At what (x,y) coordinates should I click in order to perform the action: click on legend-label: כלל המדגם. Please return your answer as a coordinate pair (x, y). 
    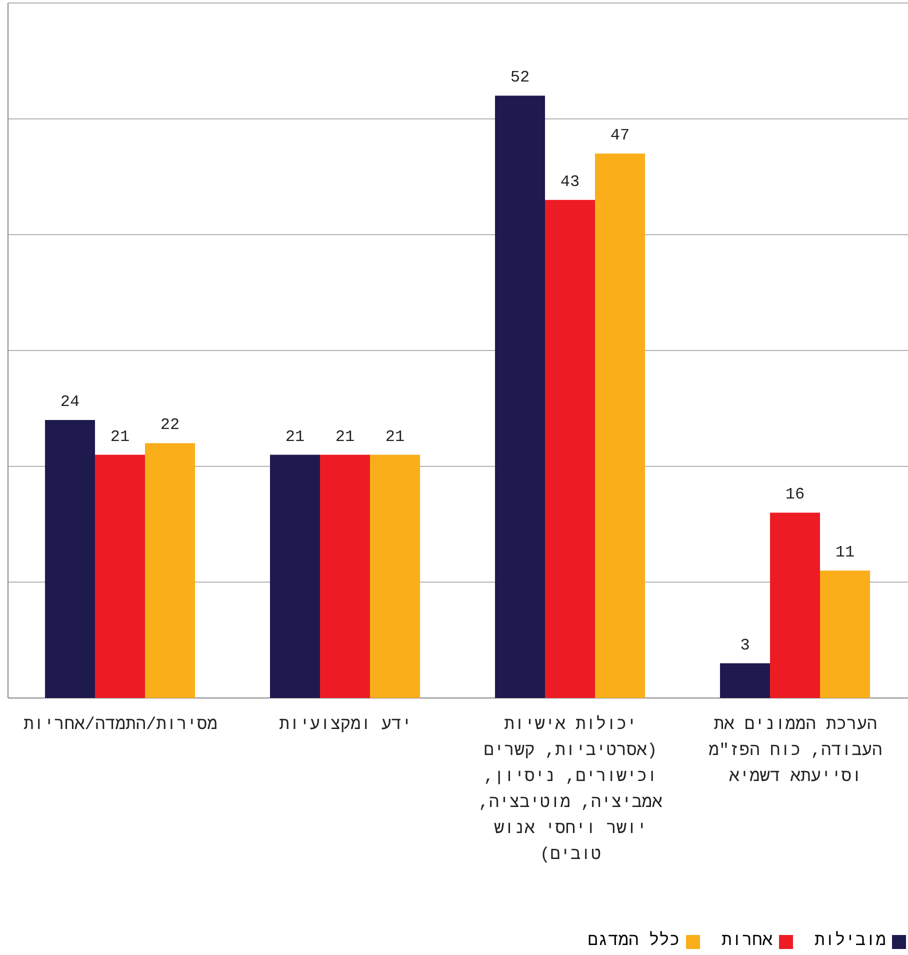
    Looking at the image, I should click on (634, 941).